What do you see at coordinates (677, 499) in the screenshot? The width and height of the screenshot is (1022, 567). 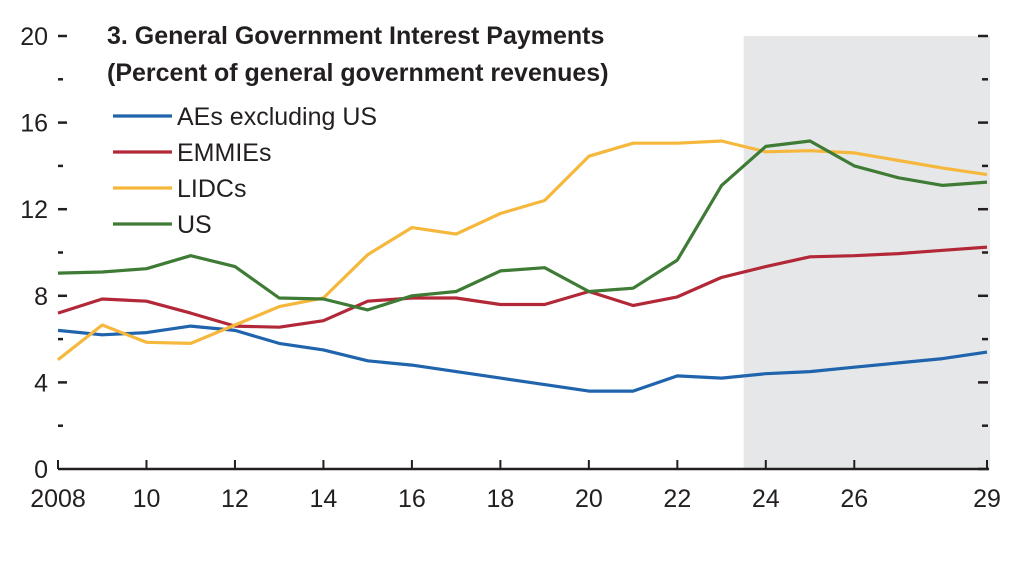 I see `x-tick-label: 22` at bounding box center [677, 499].